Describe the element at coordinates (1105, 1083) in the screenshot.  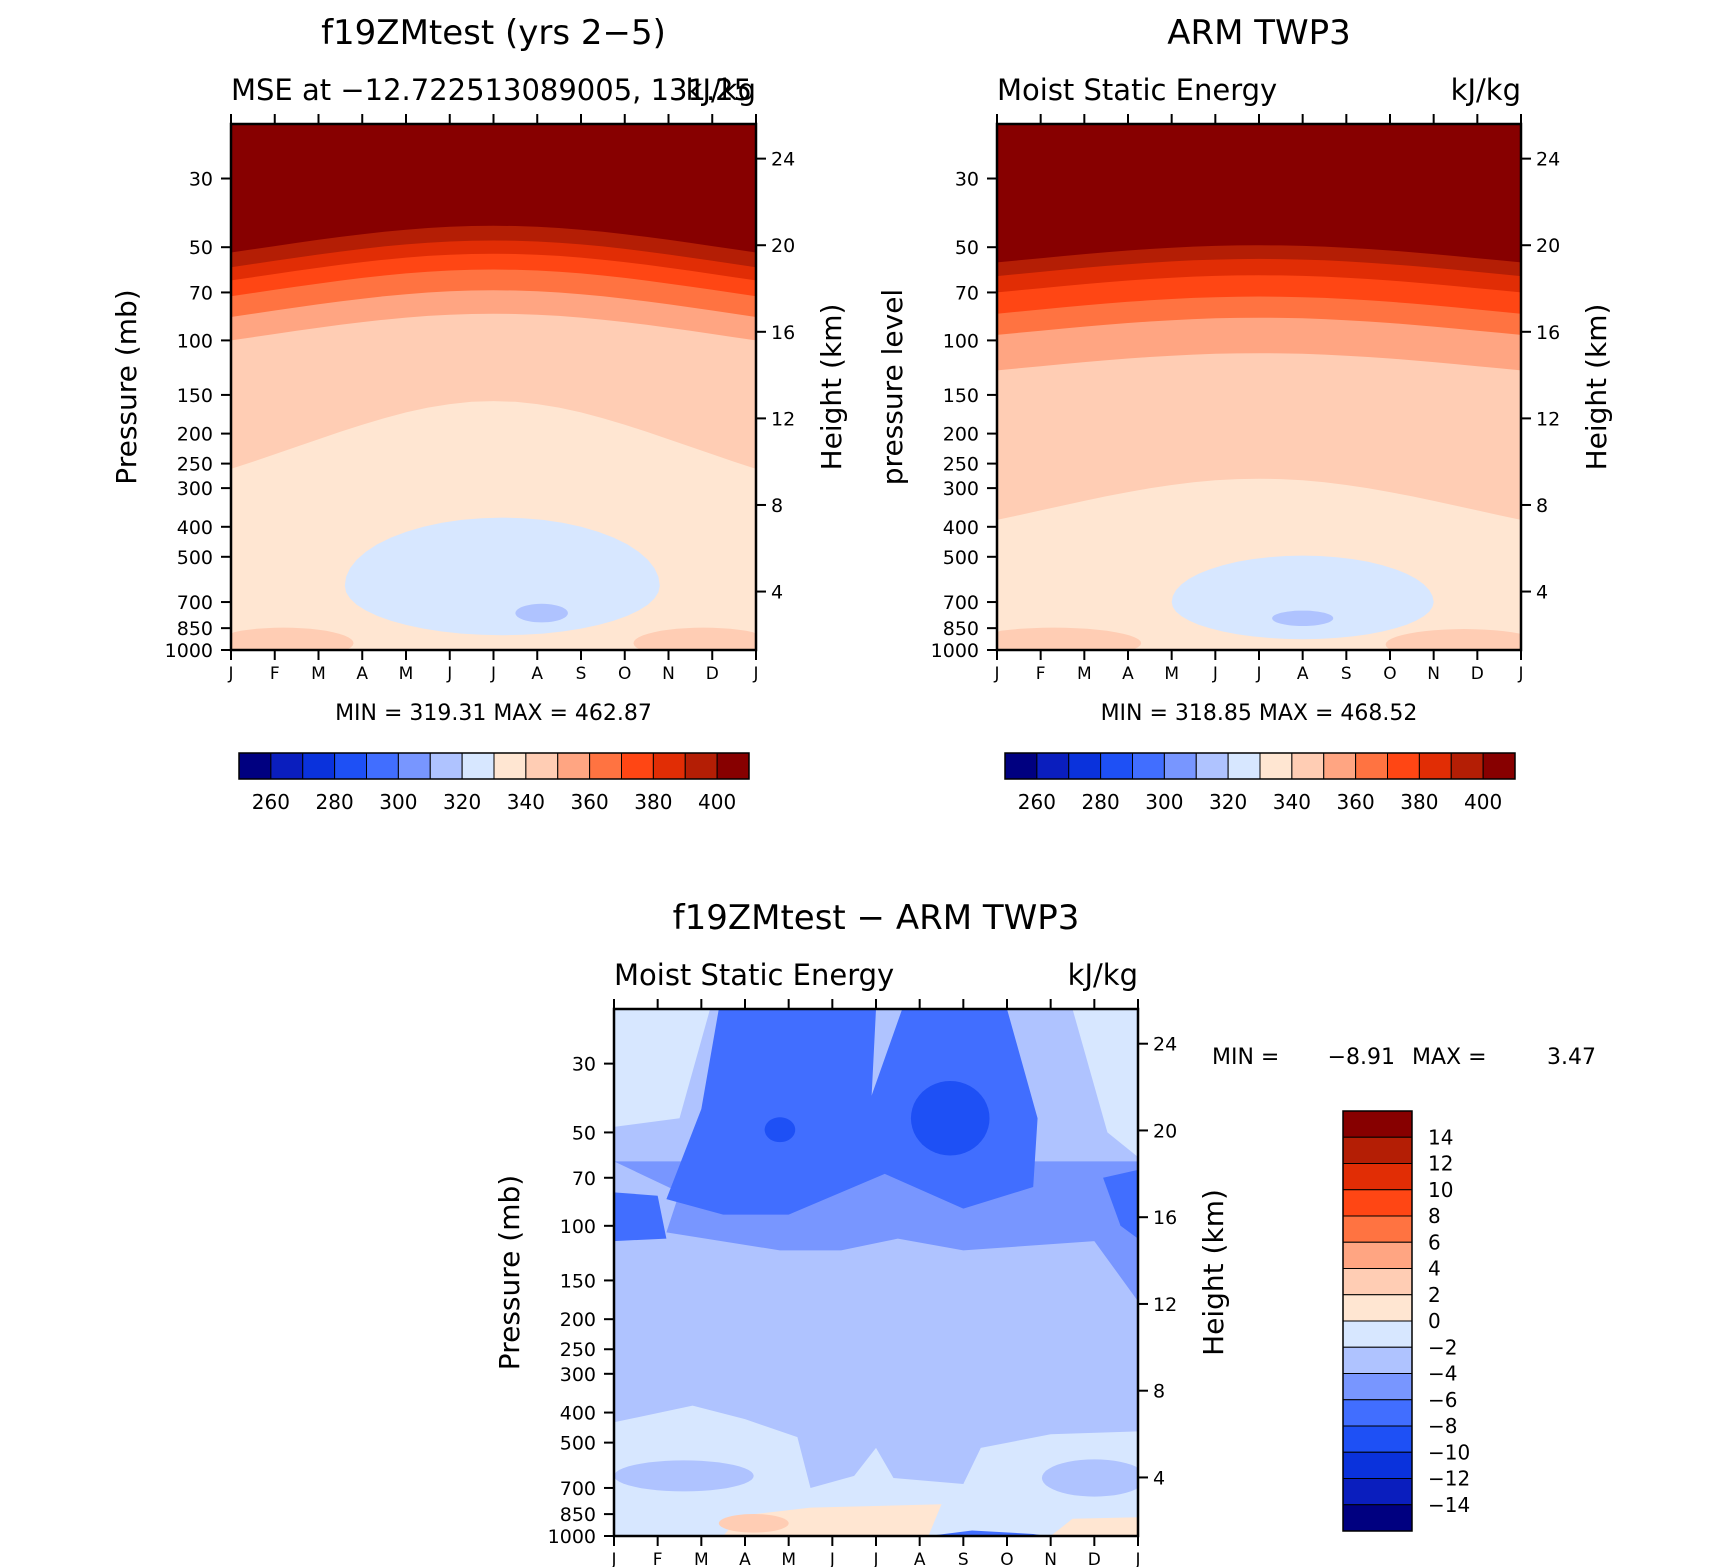
I see `contour-region-top-right` at that location.